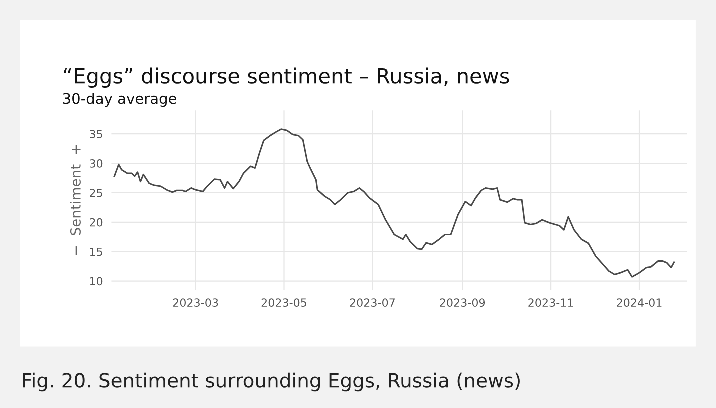 Image resolution: width=716 pixels, height=408 pixels. Describe the element at coordinates (96, 252) in the screenshot. I see `y-tick-label: 15` at that location.